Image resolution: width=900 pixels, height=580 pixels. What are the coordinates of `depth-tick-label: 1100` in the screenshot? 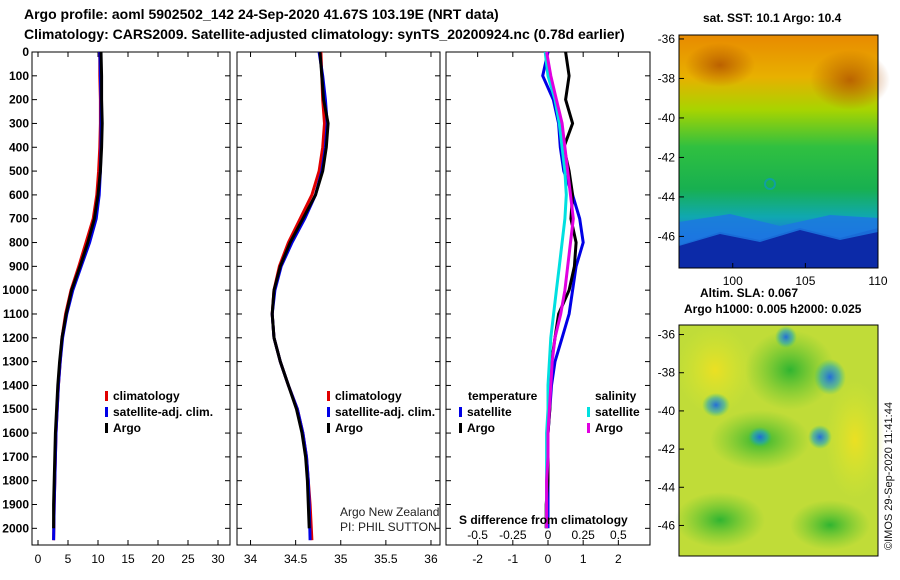 It's located at (16, 314).